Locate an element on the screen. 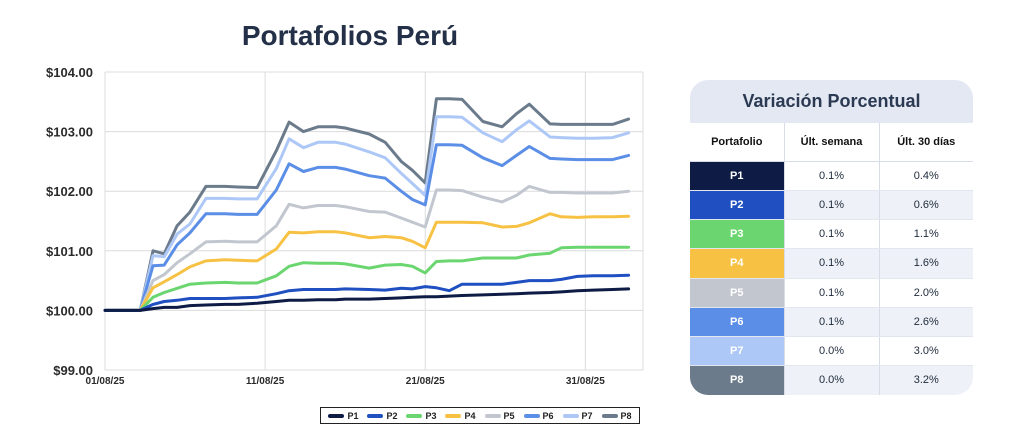 Image resolution: width=1024 pixels, height=448 pixels. y-tick-label: $103.00 is located at coordinates (69, 132).